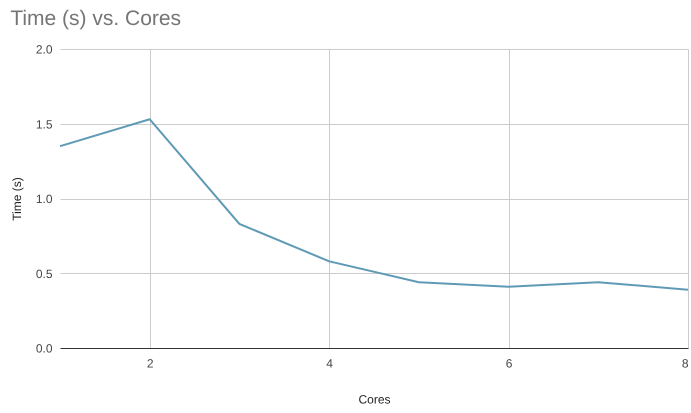  Describe the element at coordinates (509, 363) in the screenshot. I see `x-tick-label: 6` at that location.